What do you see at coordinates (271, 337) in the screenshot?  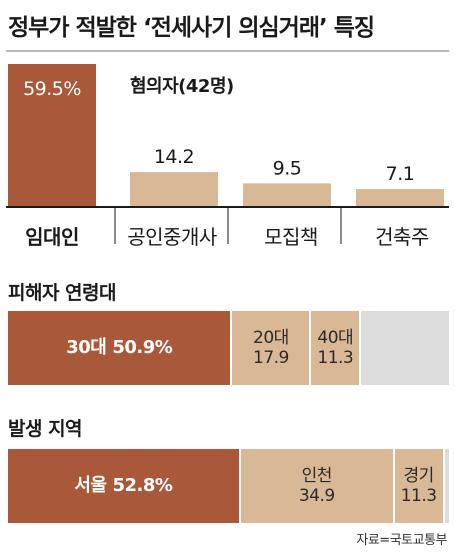 I see `segment-category: 20대` at bounding box center [271, 337].